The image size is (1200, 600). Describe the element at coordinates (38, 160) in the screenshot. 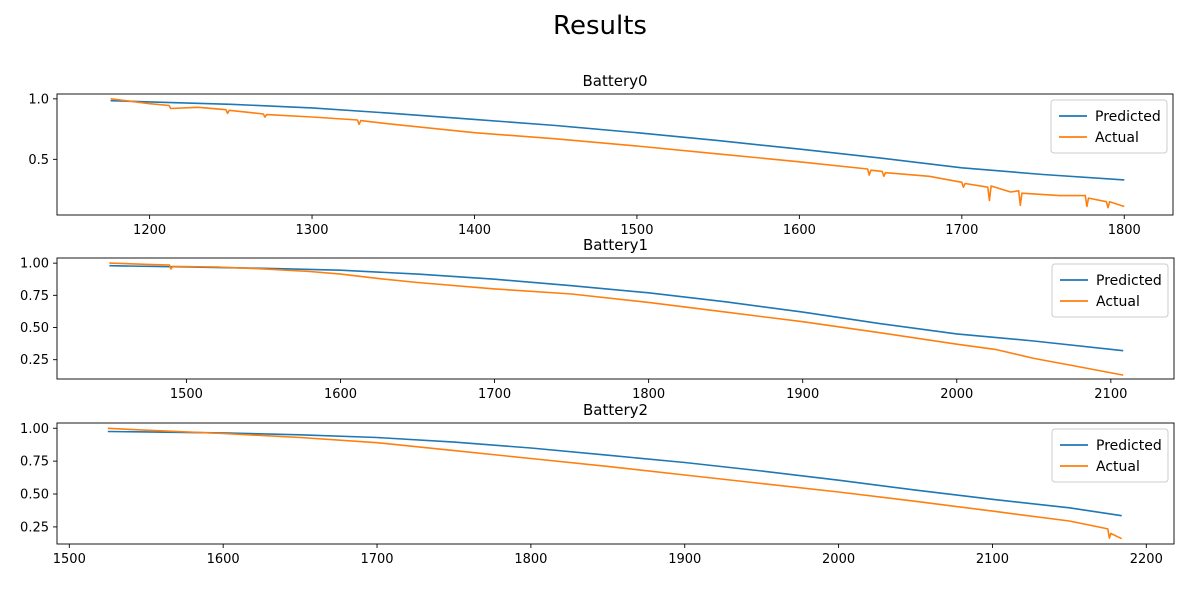

I see `y-tick-label: 0.5` at that location.